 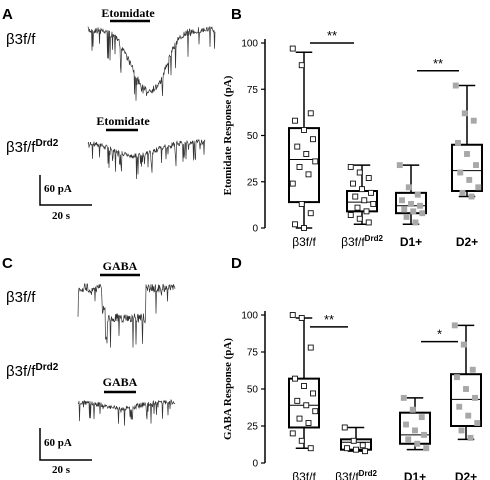 I want to click on panel-a-scale-bar, so click(x=65, y=190).